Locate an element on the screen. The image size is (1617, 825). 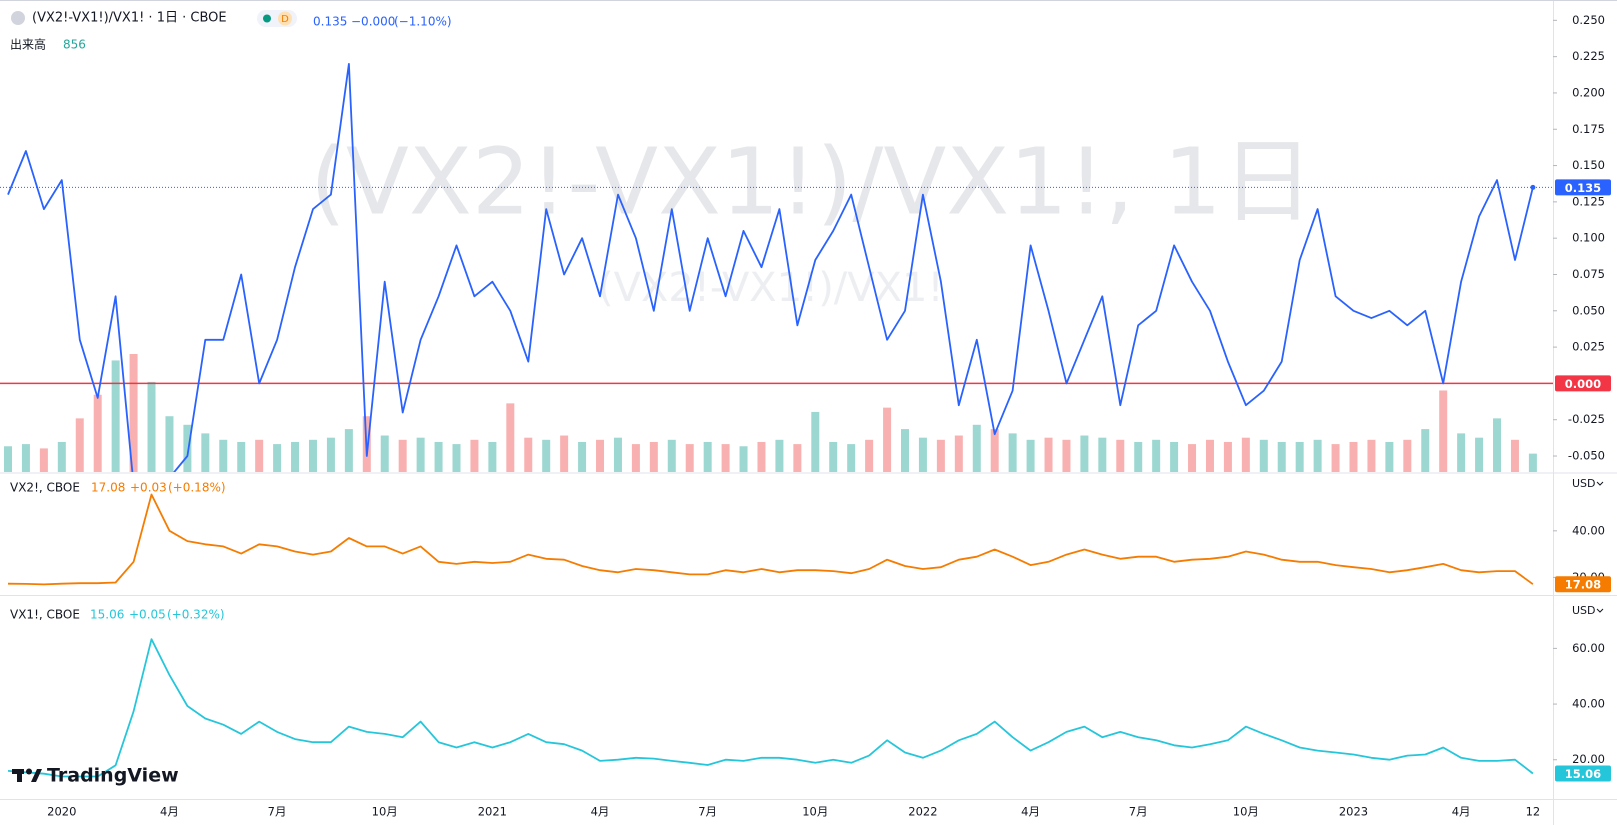
y-tick-label: 0.075 is located at coordinates (1588, 274).